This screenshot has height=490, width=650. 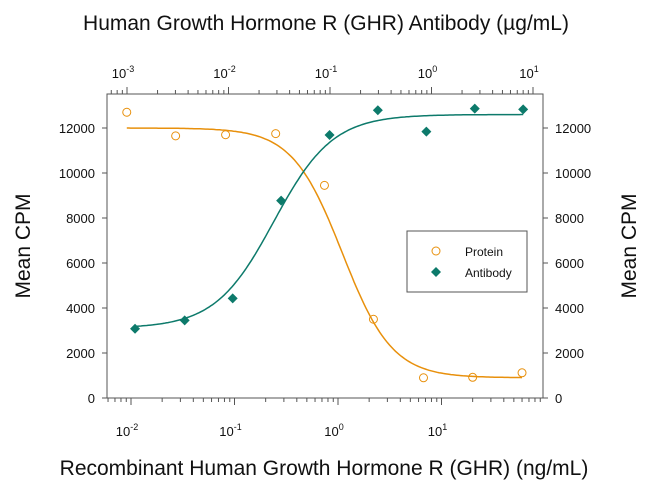 What do you see at coordinates (573, 128) in the screenshot?
I see `y-tick-label-right: 12000` at bounding box center [573, 128].